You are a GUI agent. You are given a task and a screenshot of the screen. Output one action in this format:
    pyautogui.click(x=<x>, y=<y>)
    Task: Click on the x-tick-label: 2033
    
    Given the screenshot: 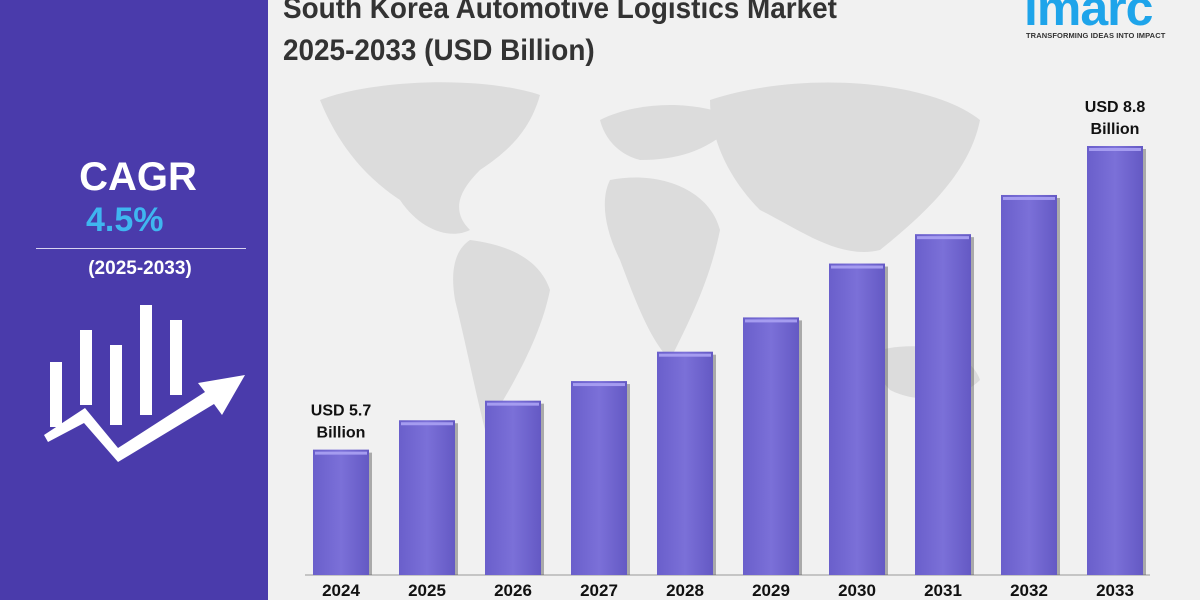 What is the action you would take?
    pyautogui.click(x=1115, y=590)
    